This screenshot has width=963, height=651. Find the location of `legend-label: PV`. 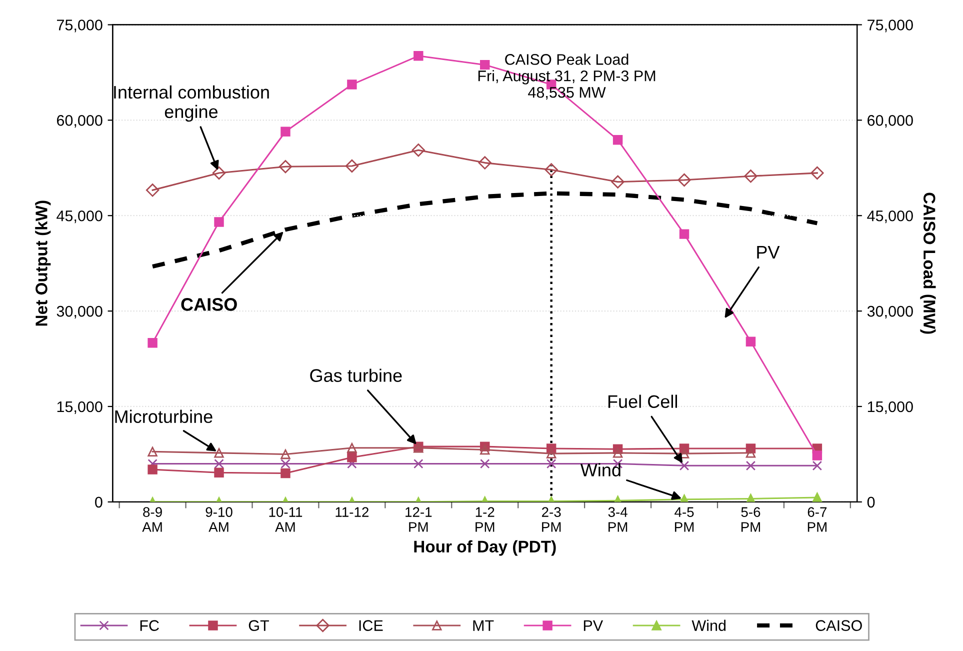

legend-label: PV is located at coordinates (594, 625).